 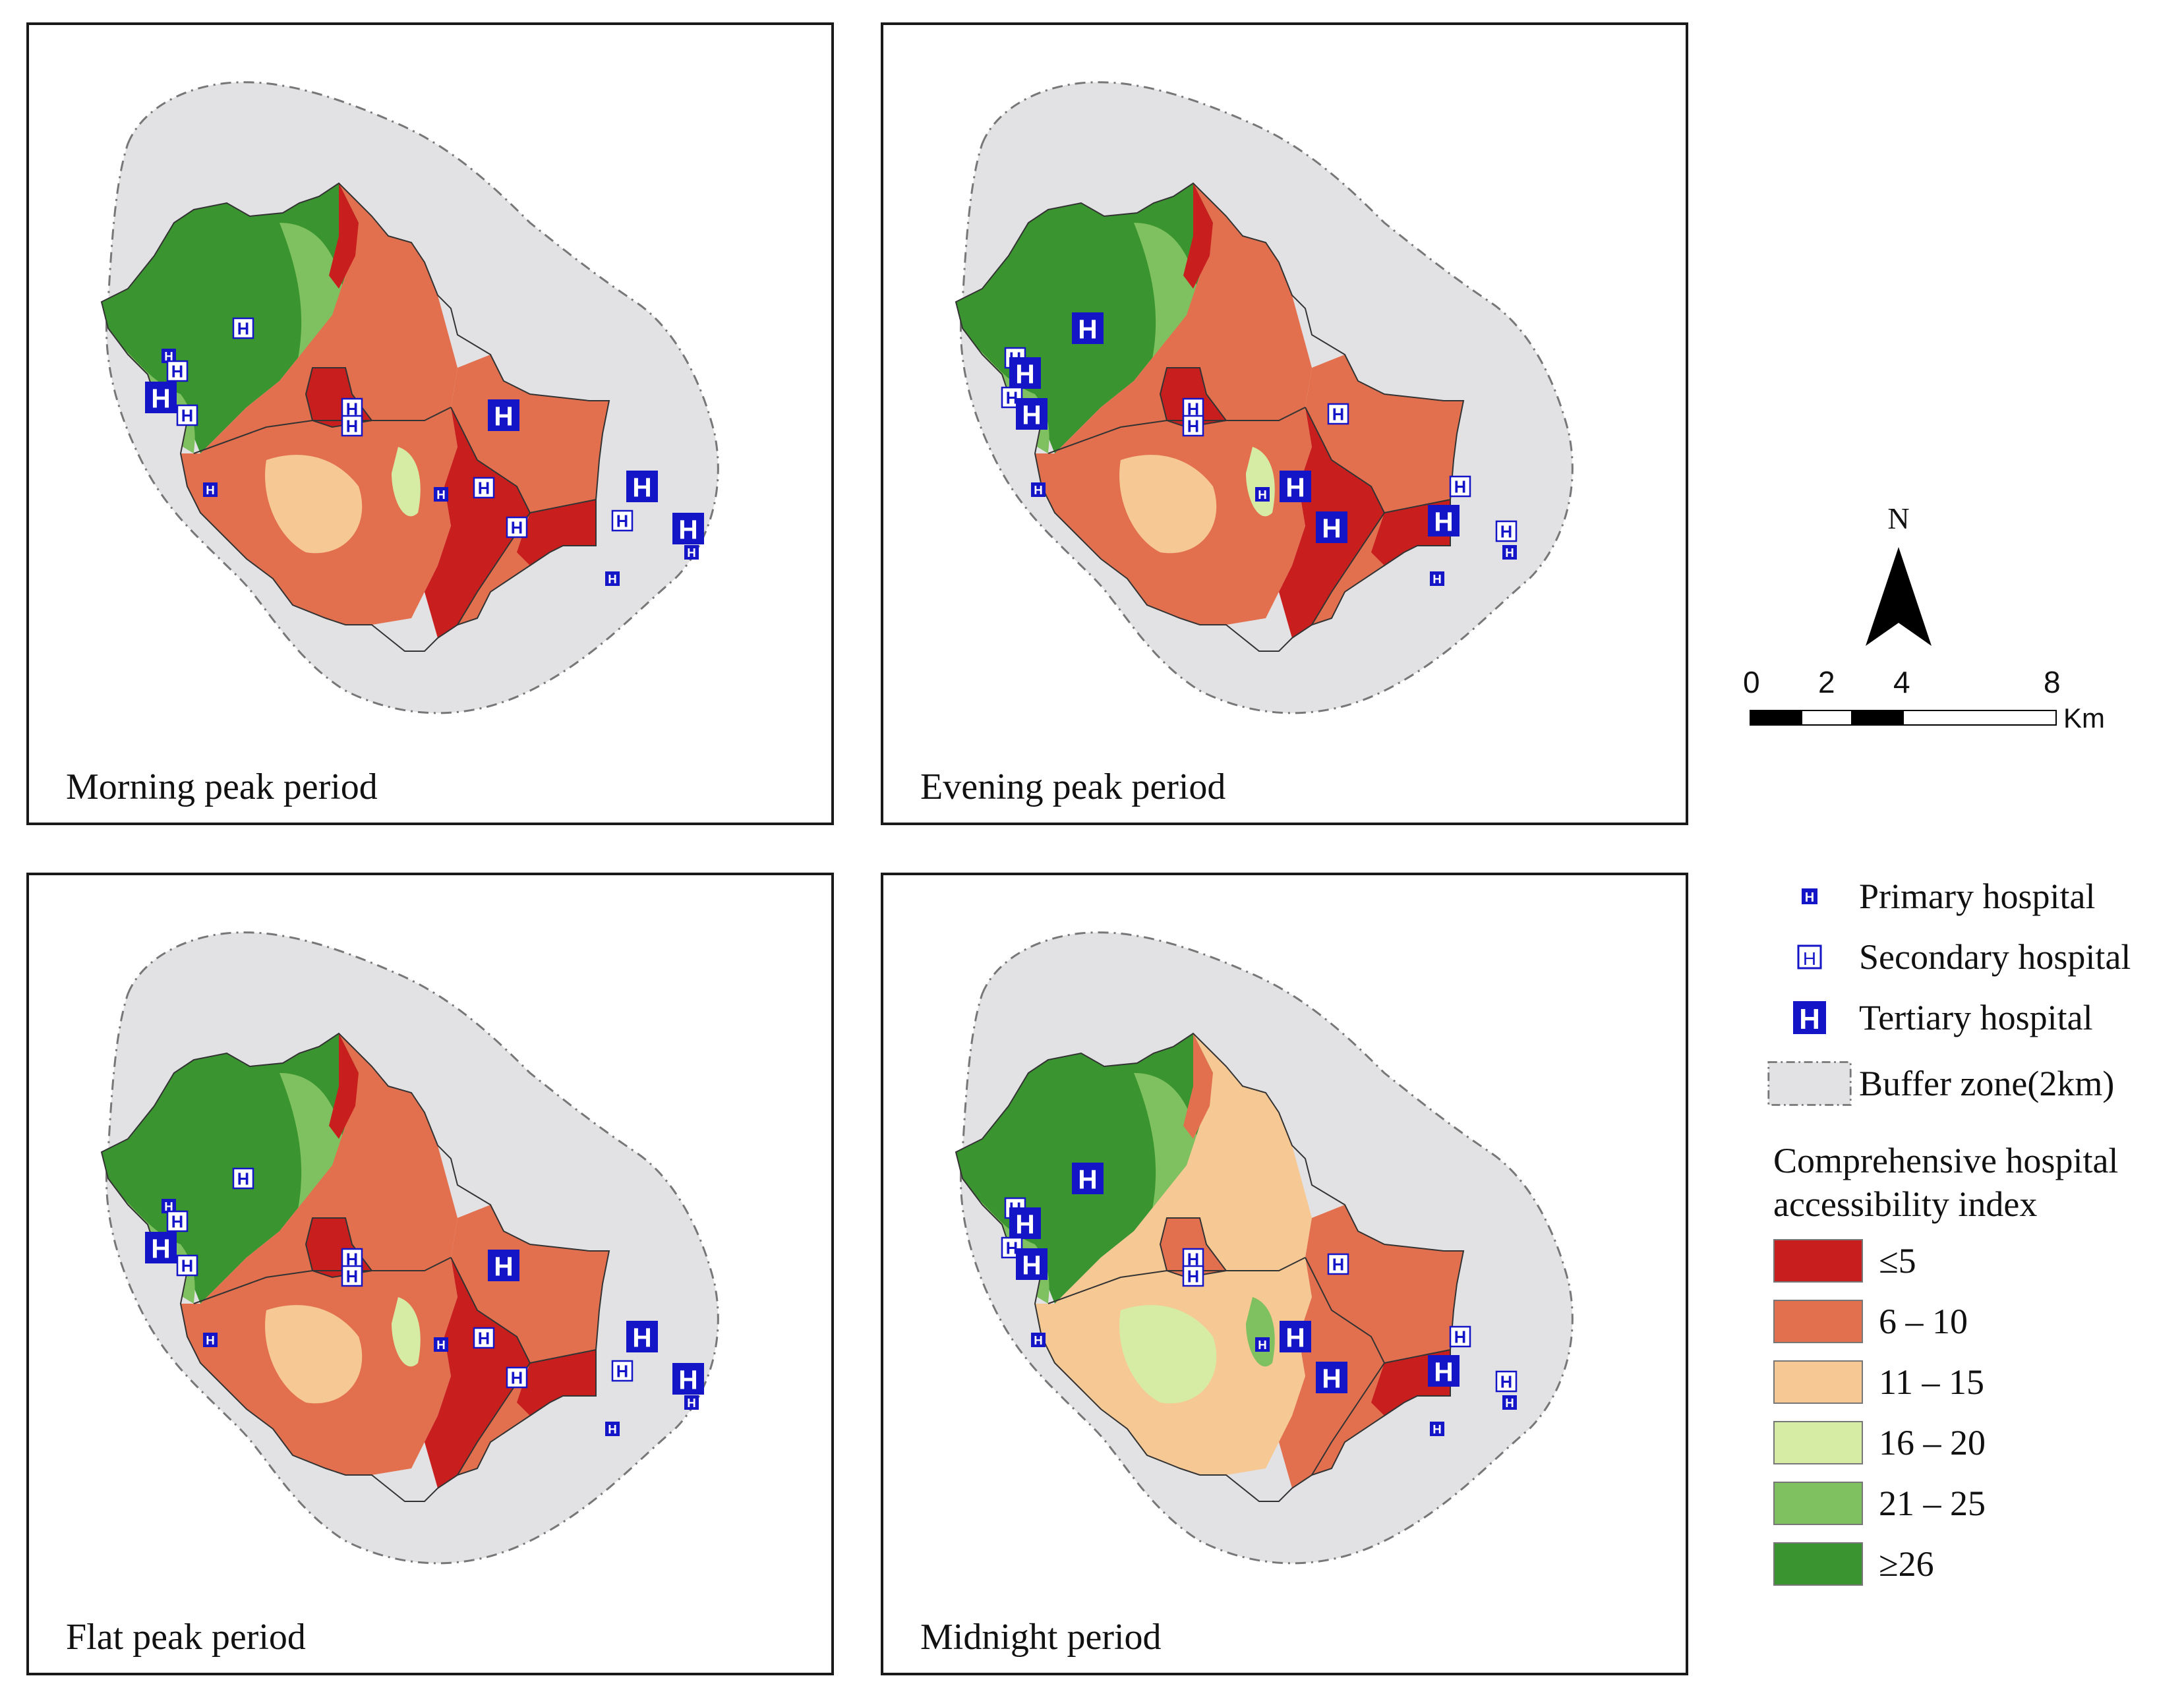 I want to click on legend-class-row-11-15: 11 – 15, so click(x=1878, y=1382).